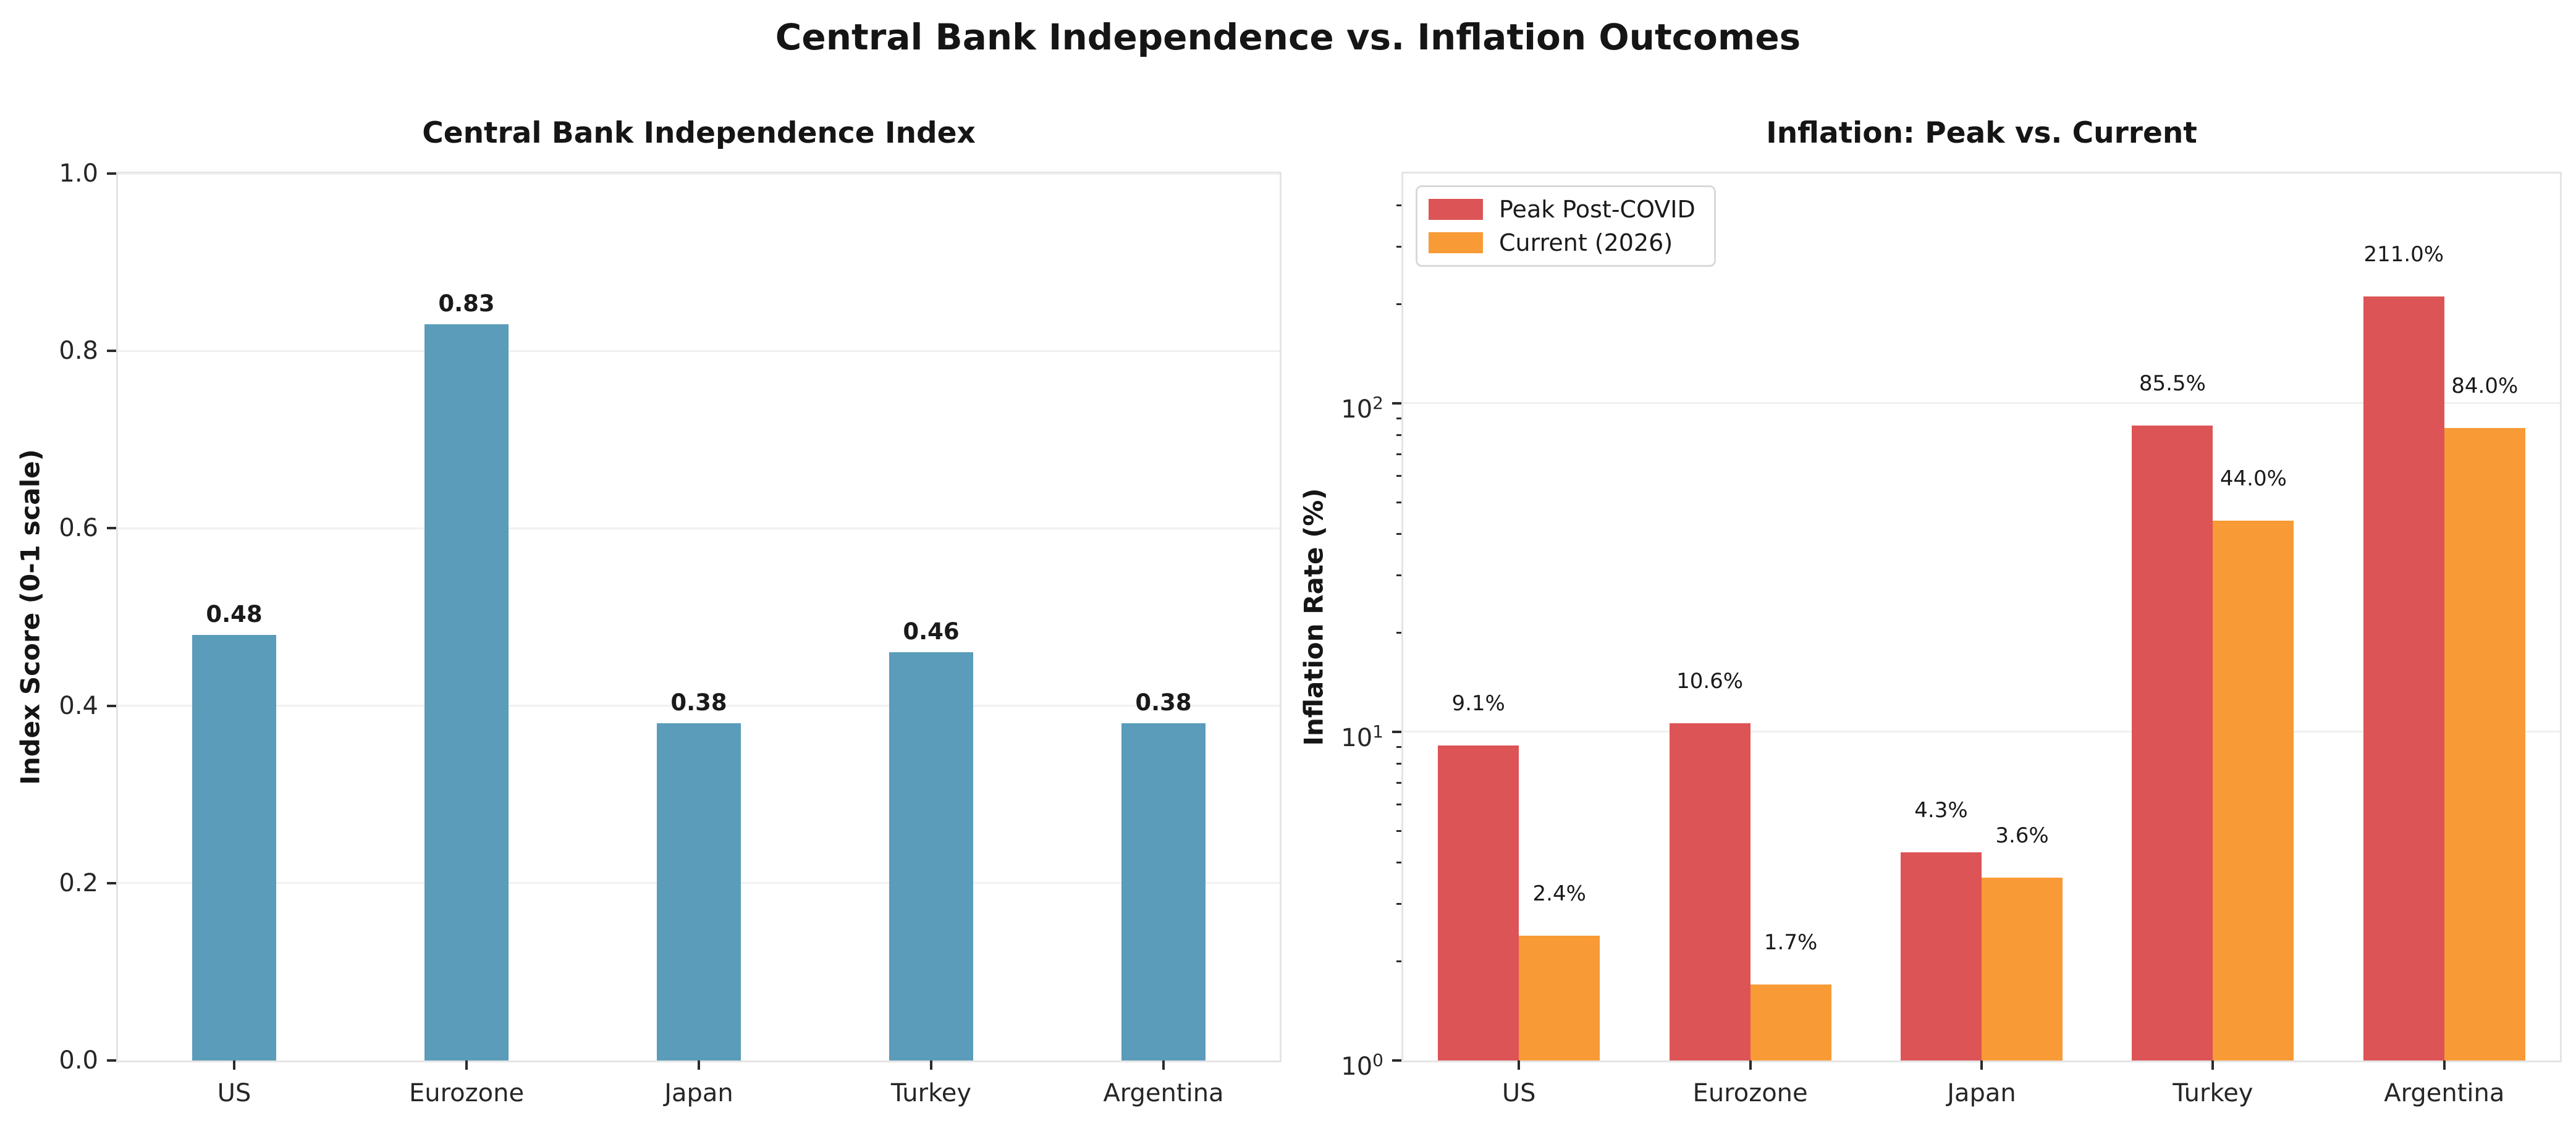  I want to click on y-tick-exponent: 2, so click(1377, 402).